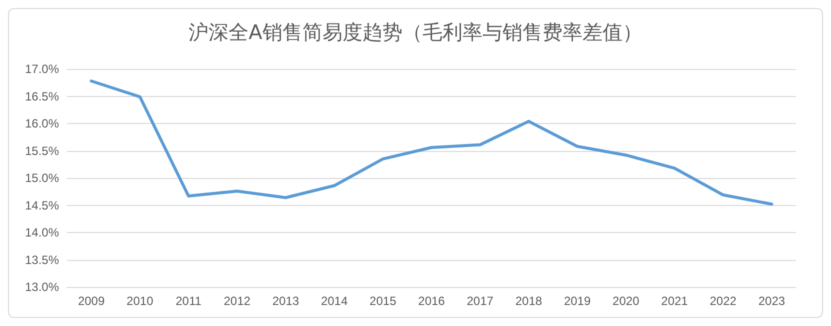  What do you see at coordinates (42, 287) in the screenshot?
I see `y-tick-label: 13.0%` at bounding box center [42, 287].